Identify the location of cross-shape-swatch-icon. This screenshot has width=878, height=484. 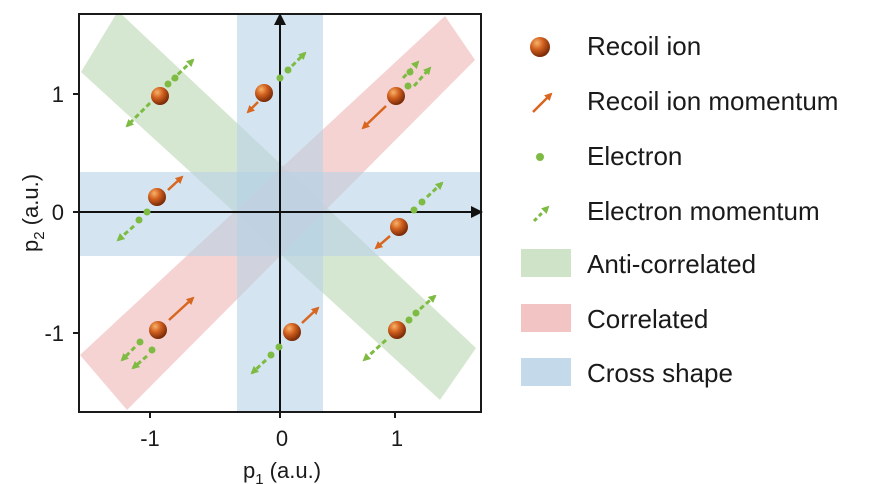
(546, 372).